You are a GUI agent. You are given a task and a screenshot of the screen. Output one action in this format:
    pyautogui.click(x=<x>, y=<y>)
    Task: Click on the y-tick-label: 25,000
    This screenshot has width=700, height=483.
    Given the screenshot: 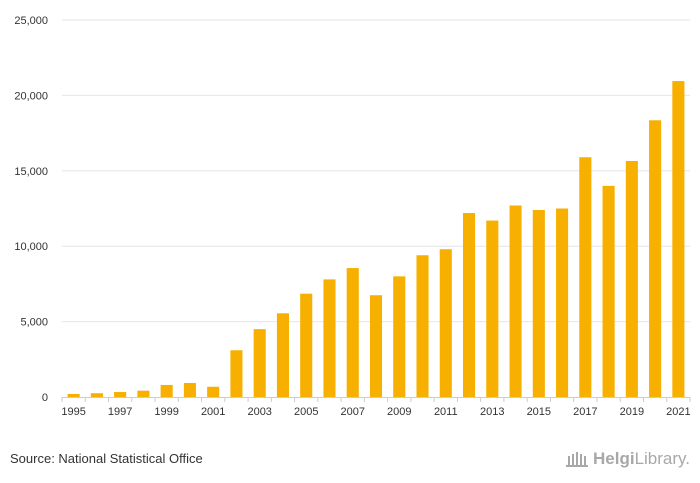 What is the action you would take?
    pyautogui.click(x=31, y=21)
    